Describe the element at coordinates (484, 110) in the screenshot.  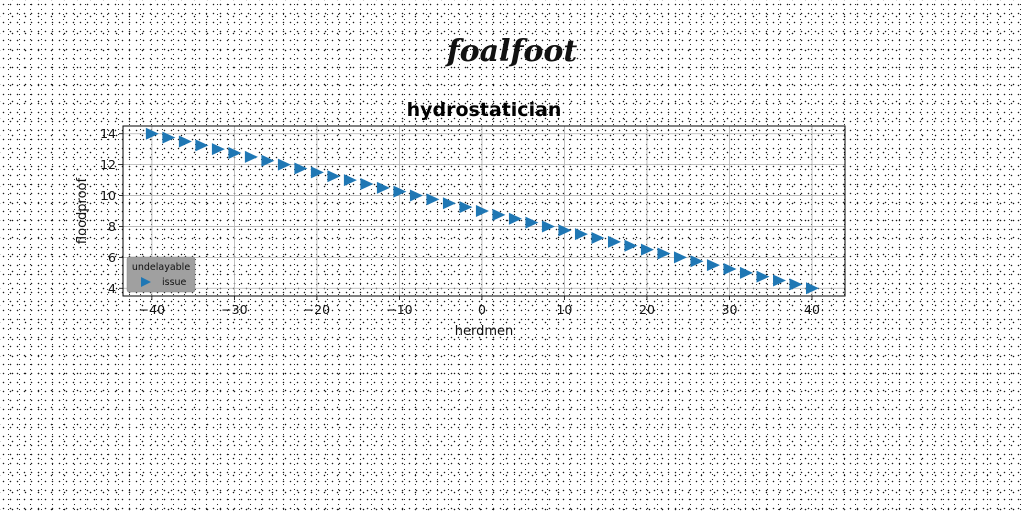
I see `chart-title: hydrostatician` at that location.